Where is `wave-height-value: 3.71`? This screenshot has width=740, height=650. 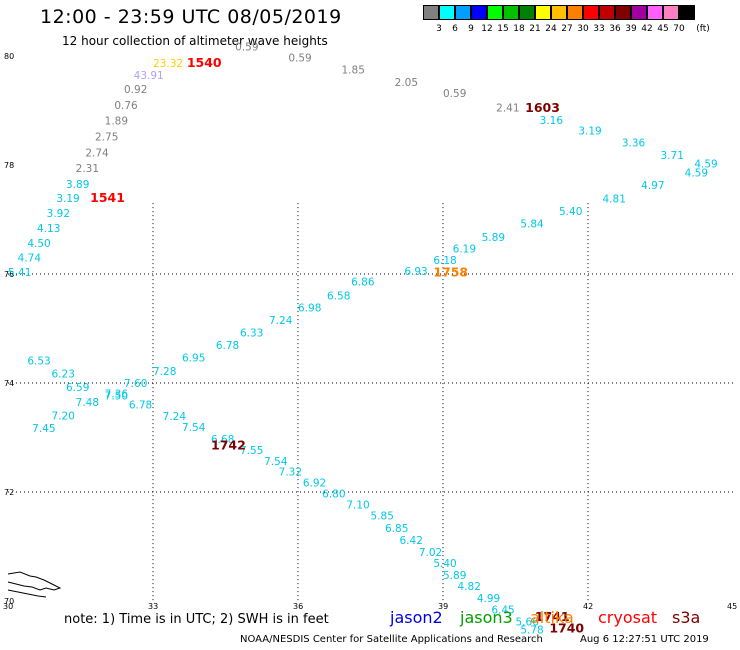
wave-height-value: 3.71 is located at coordinates (672, 156).